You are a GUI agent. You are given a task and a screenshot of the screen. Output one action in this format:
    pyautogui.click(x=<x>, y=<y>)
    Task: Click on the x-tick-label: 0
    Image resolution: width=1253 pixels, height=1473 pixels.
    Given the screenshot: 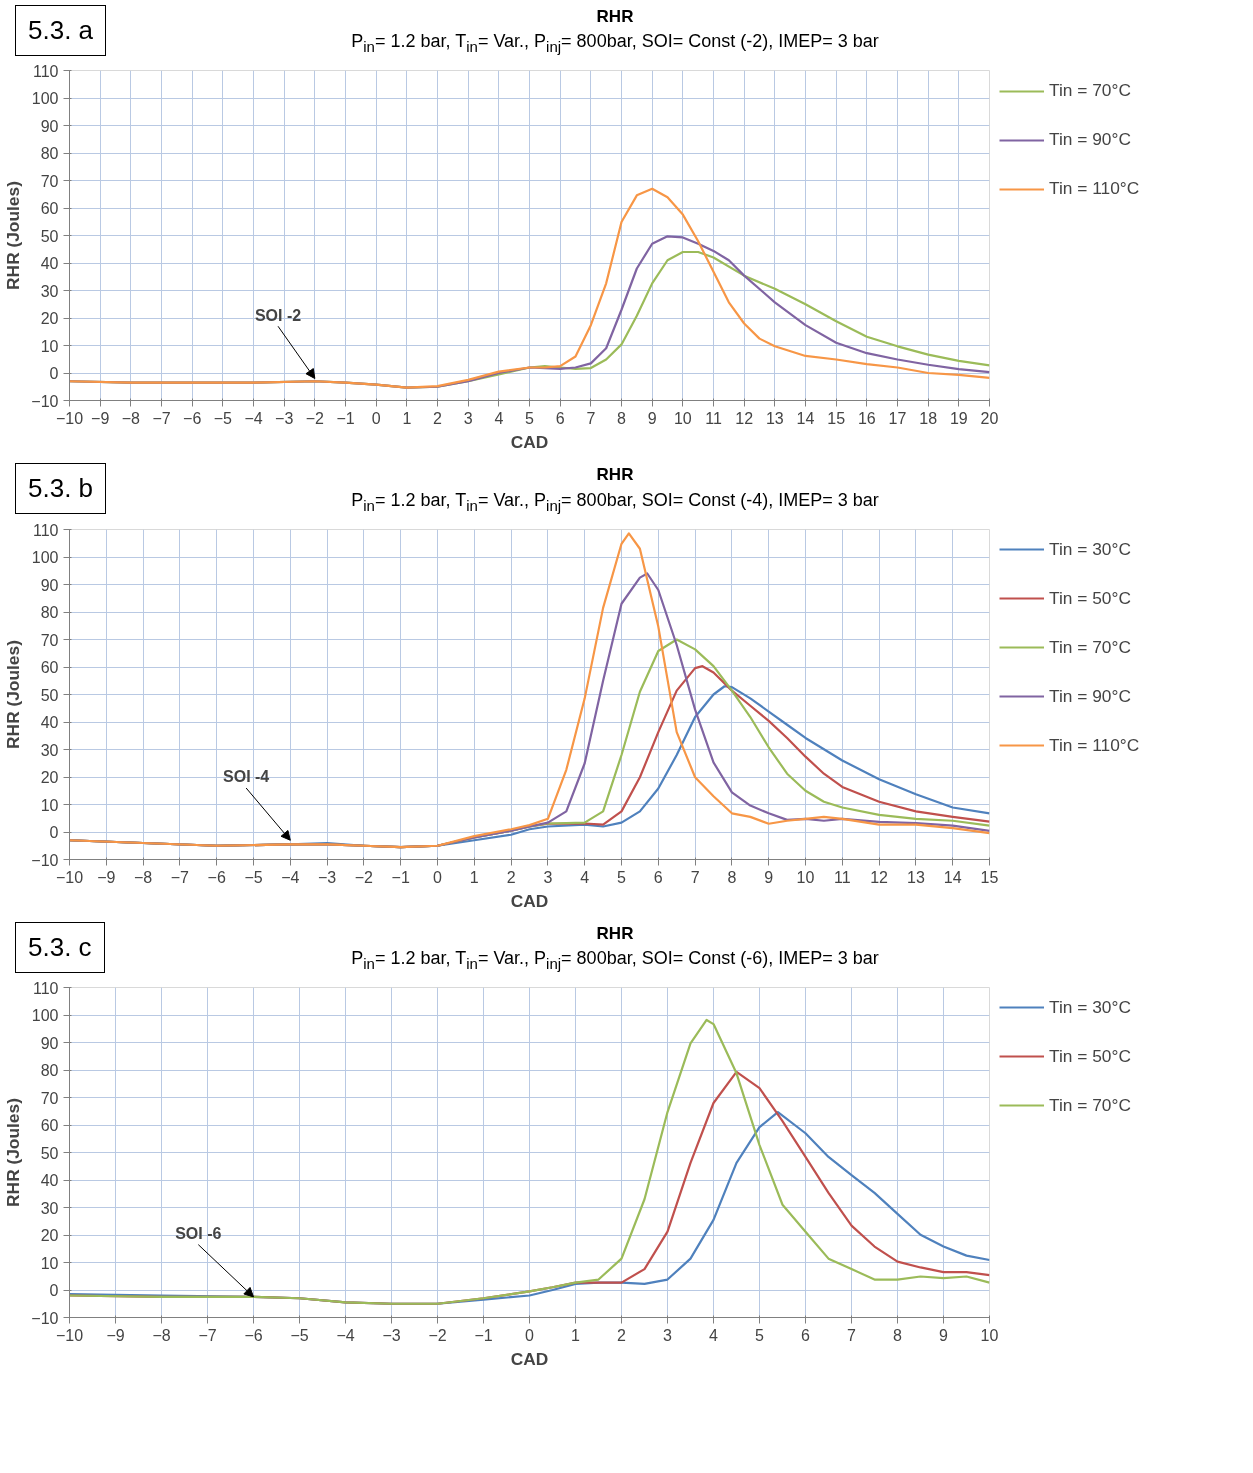 What is the action you would take?
    pyautogui.click(x=376, y=418)
    